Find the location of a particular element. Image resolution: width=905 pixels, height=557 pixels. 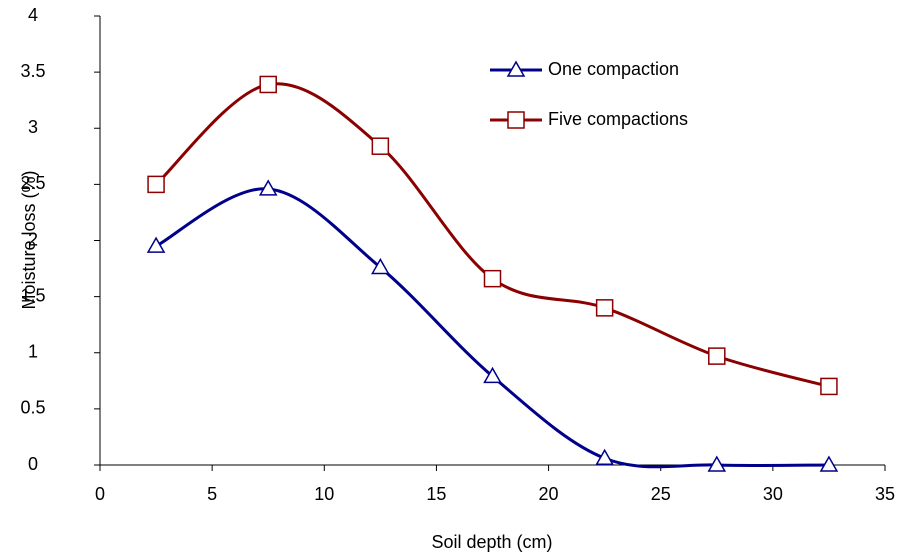

y-tick-label: 1 is located at coordinates (33, 352).